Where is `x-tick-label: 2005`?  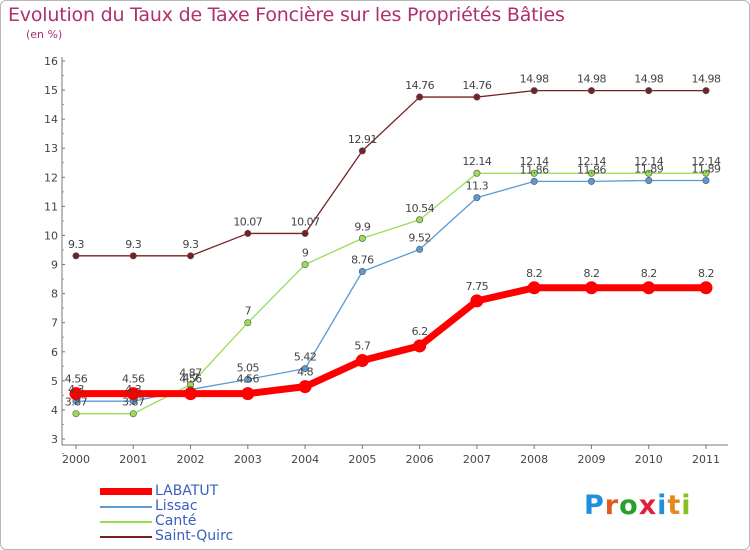
x-tick-label: 2005 is located at coordinates (362, 459).